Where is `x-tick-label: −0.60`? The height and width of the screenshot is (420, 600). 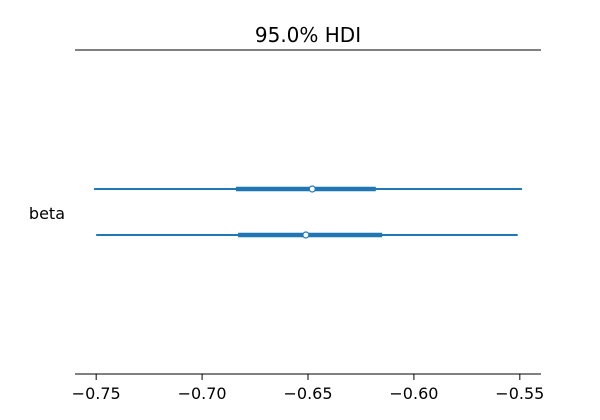 x-tick-label: −0.60 is located at coordinates (413, 393).